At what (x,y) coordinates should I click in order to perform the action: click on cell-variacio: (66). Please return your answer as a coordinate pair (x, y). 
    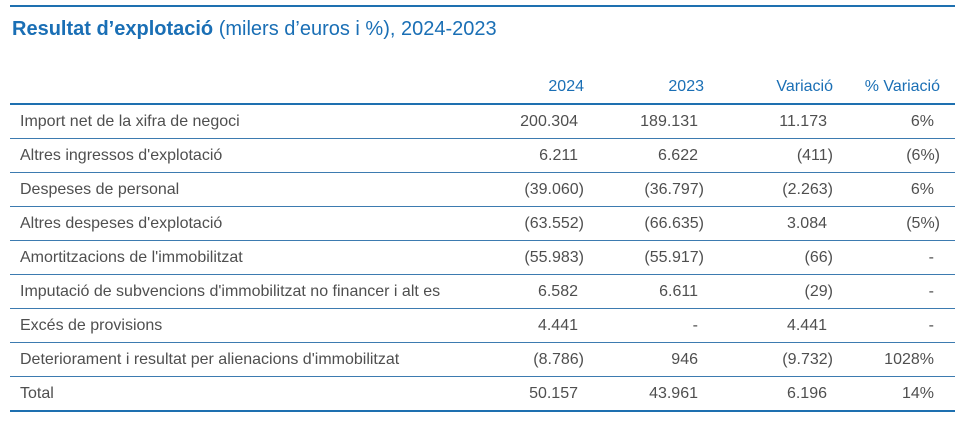
    Looking at the image, I should click on (775, 257).